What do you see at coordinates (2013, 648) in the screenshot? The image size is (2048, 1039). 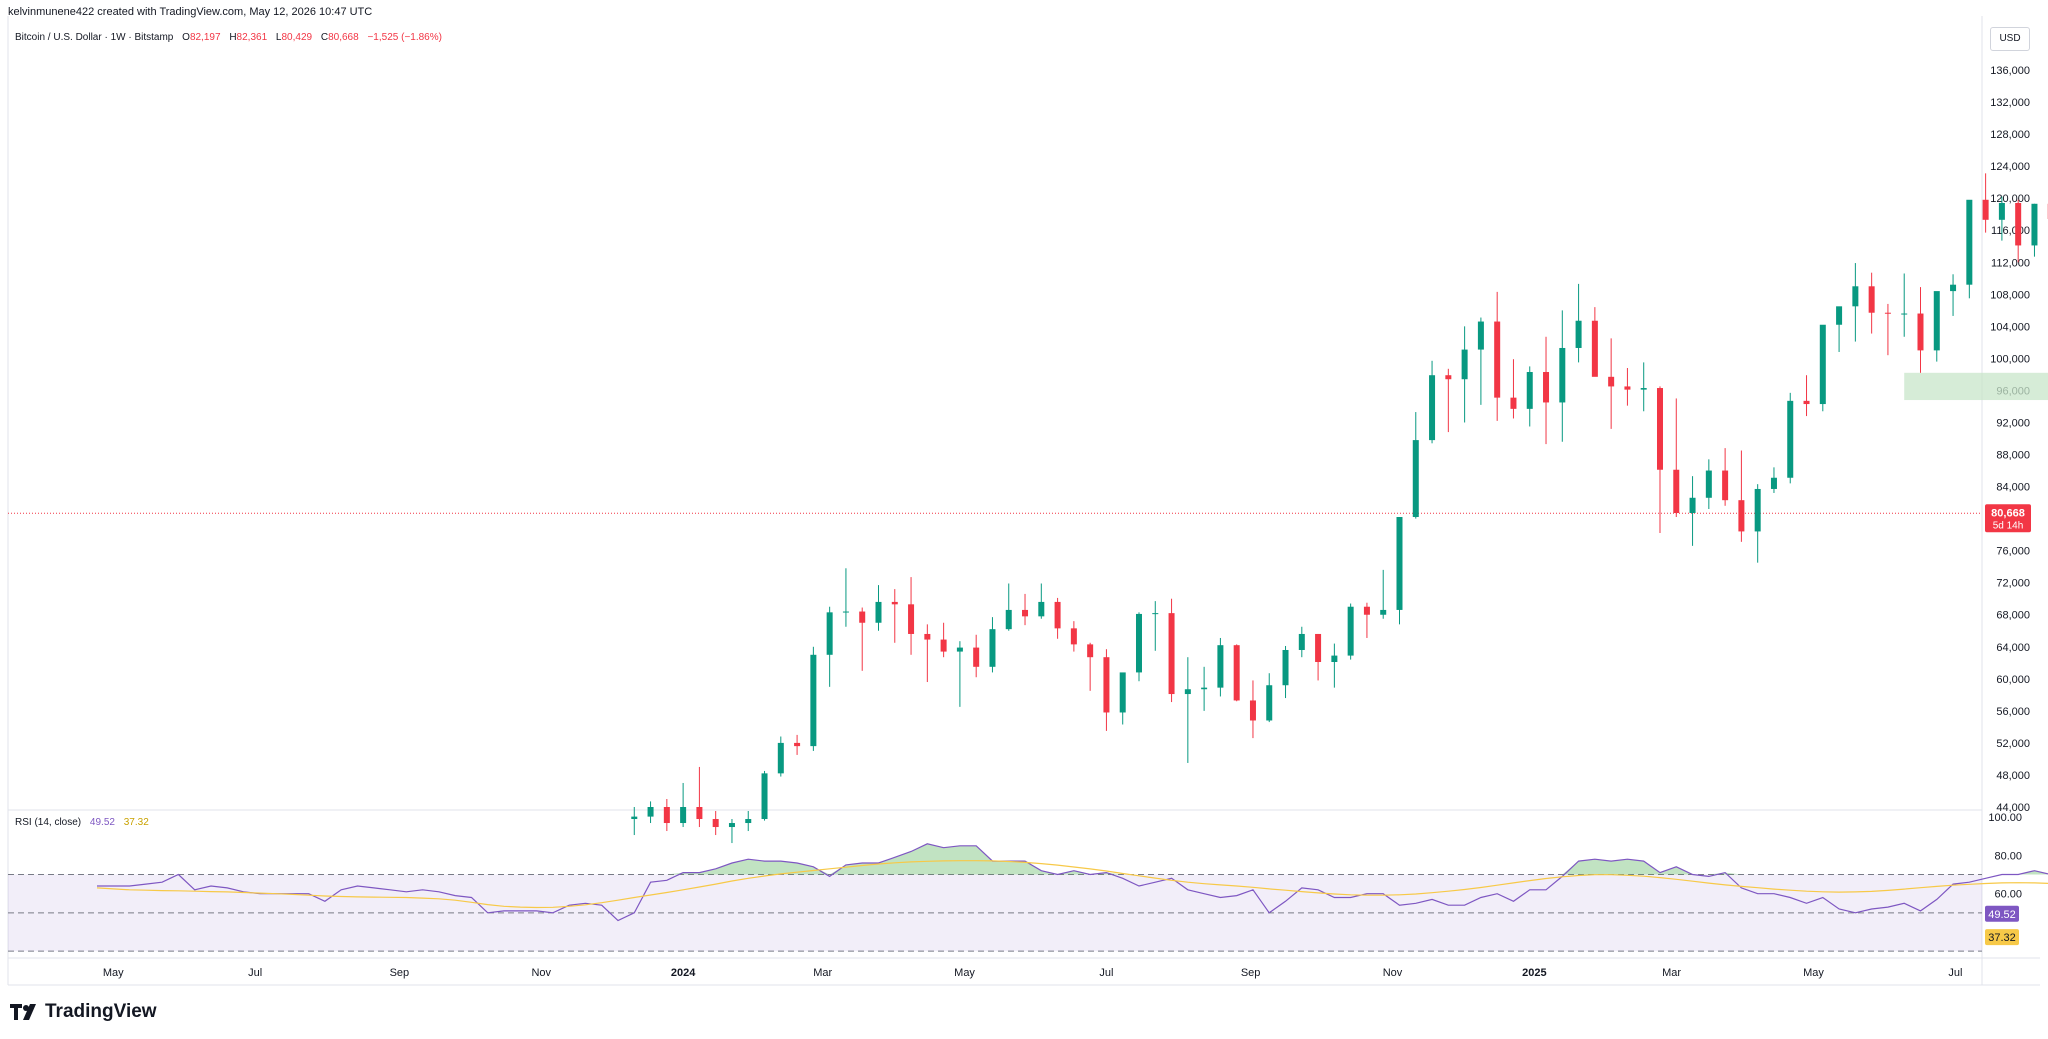 I see `price-tick-label: 64,000` at bounding box center [2013, 648].